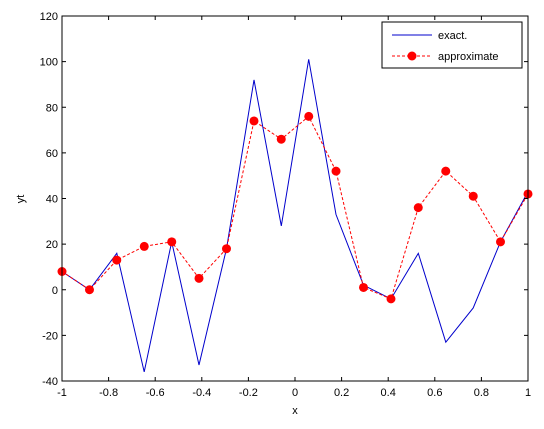  What do you see at coordinates (481, 393) in the screenshot?
I see `x-tick-label: 0.8` at bounding box center [481, 393].